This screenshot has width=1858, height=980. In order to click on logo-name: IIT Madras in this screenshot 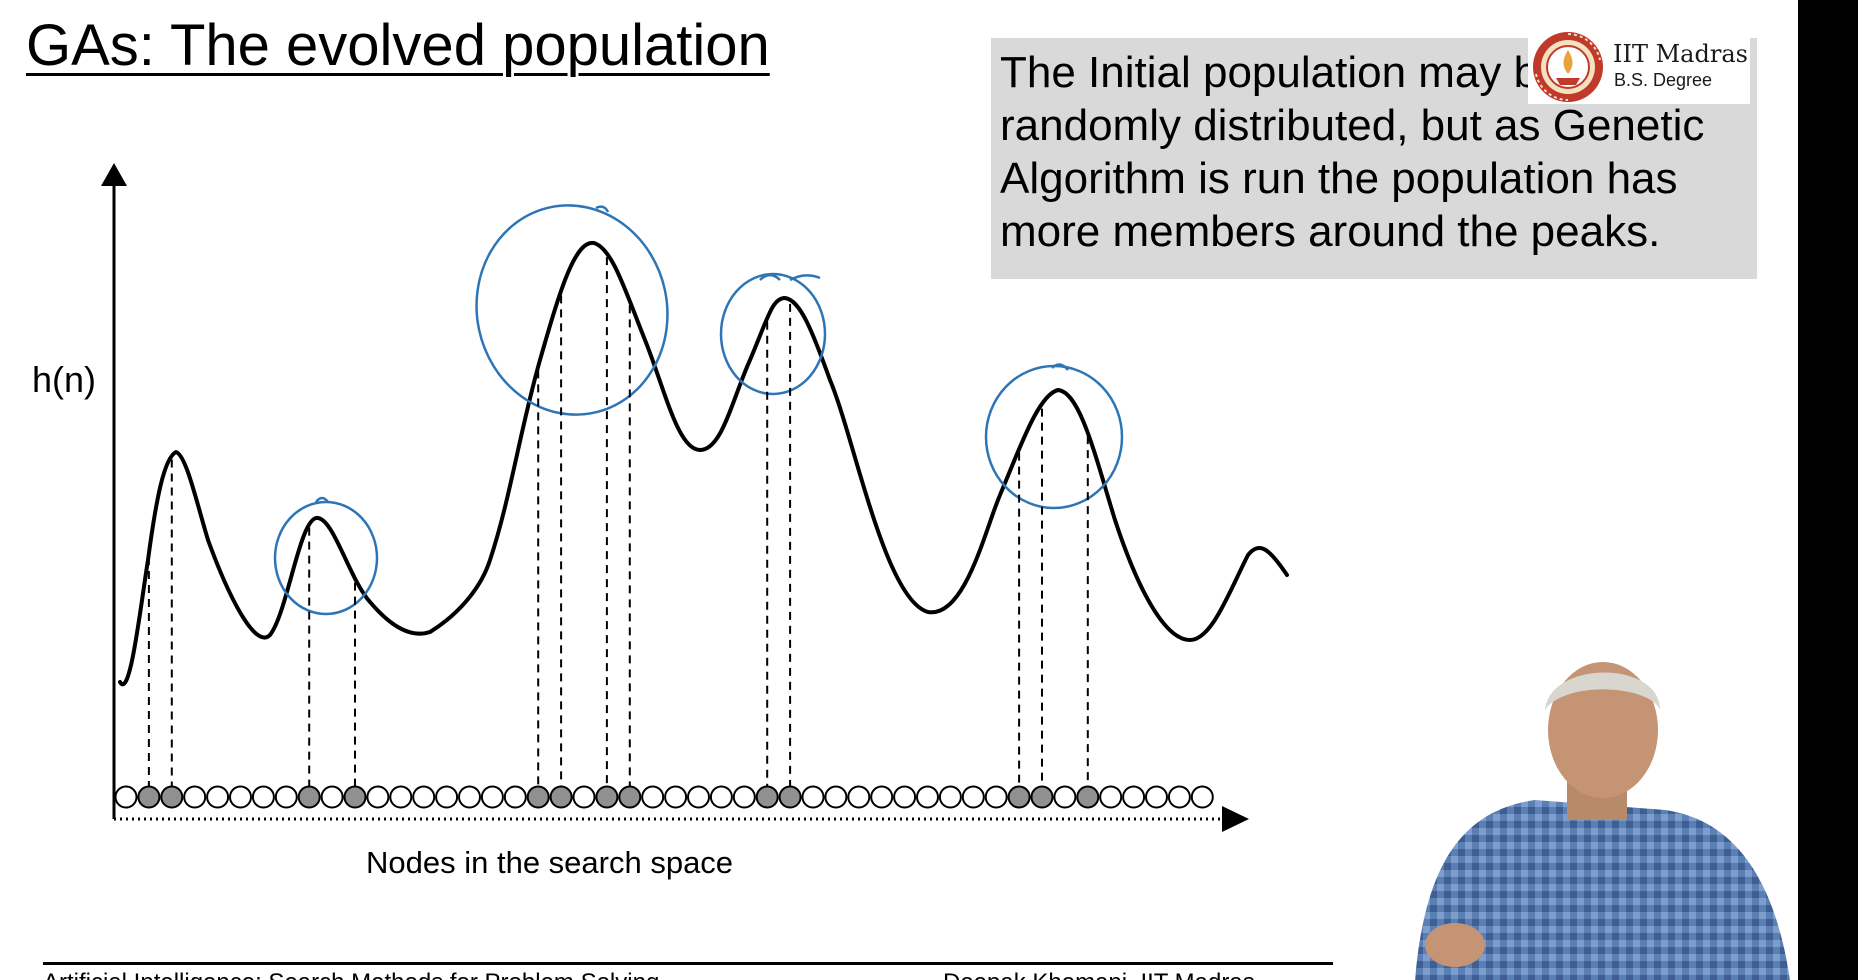, I will do `click(1680, 54)`.